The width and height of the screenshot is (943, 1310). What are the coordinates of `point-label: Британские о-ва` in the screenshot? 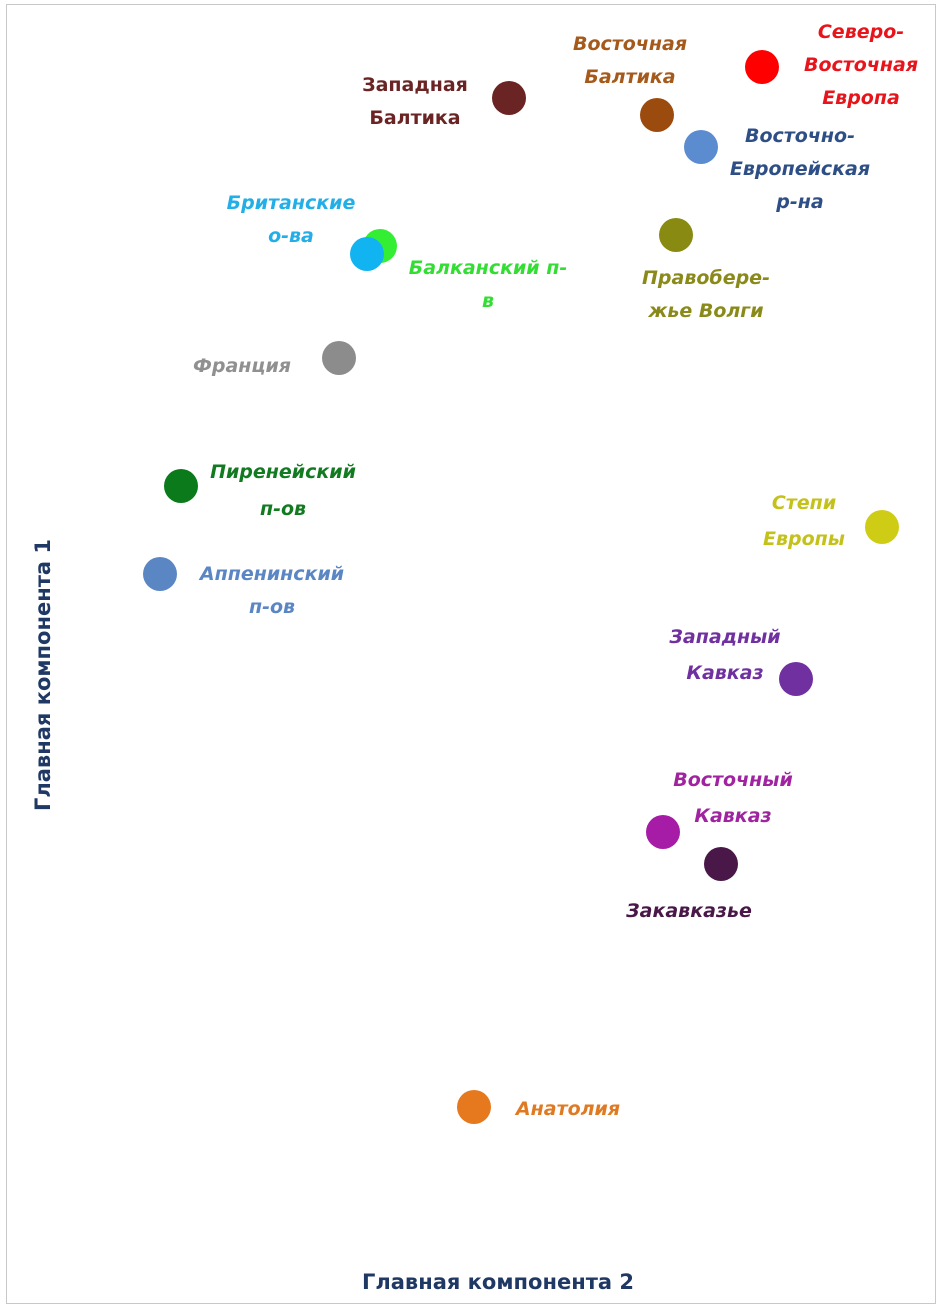 It's located at (291, 219).